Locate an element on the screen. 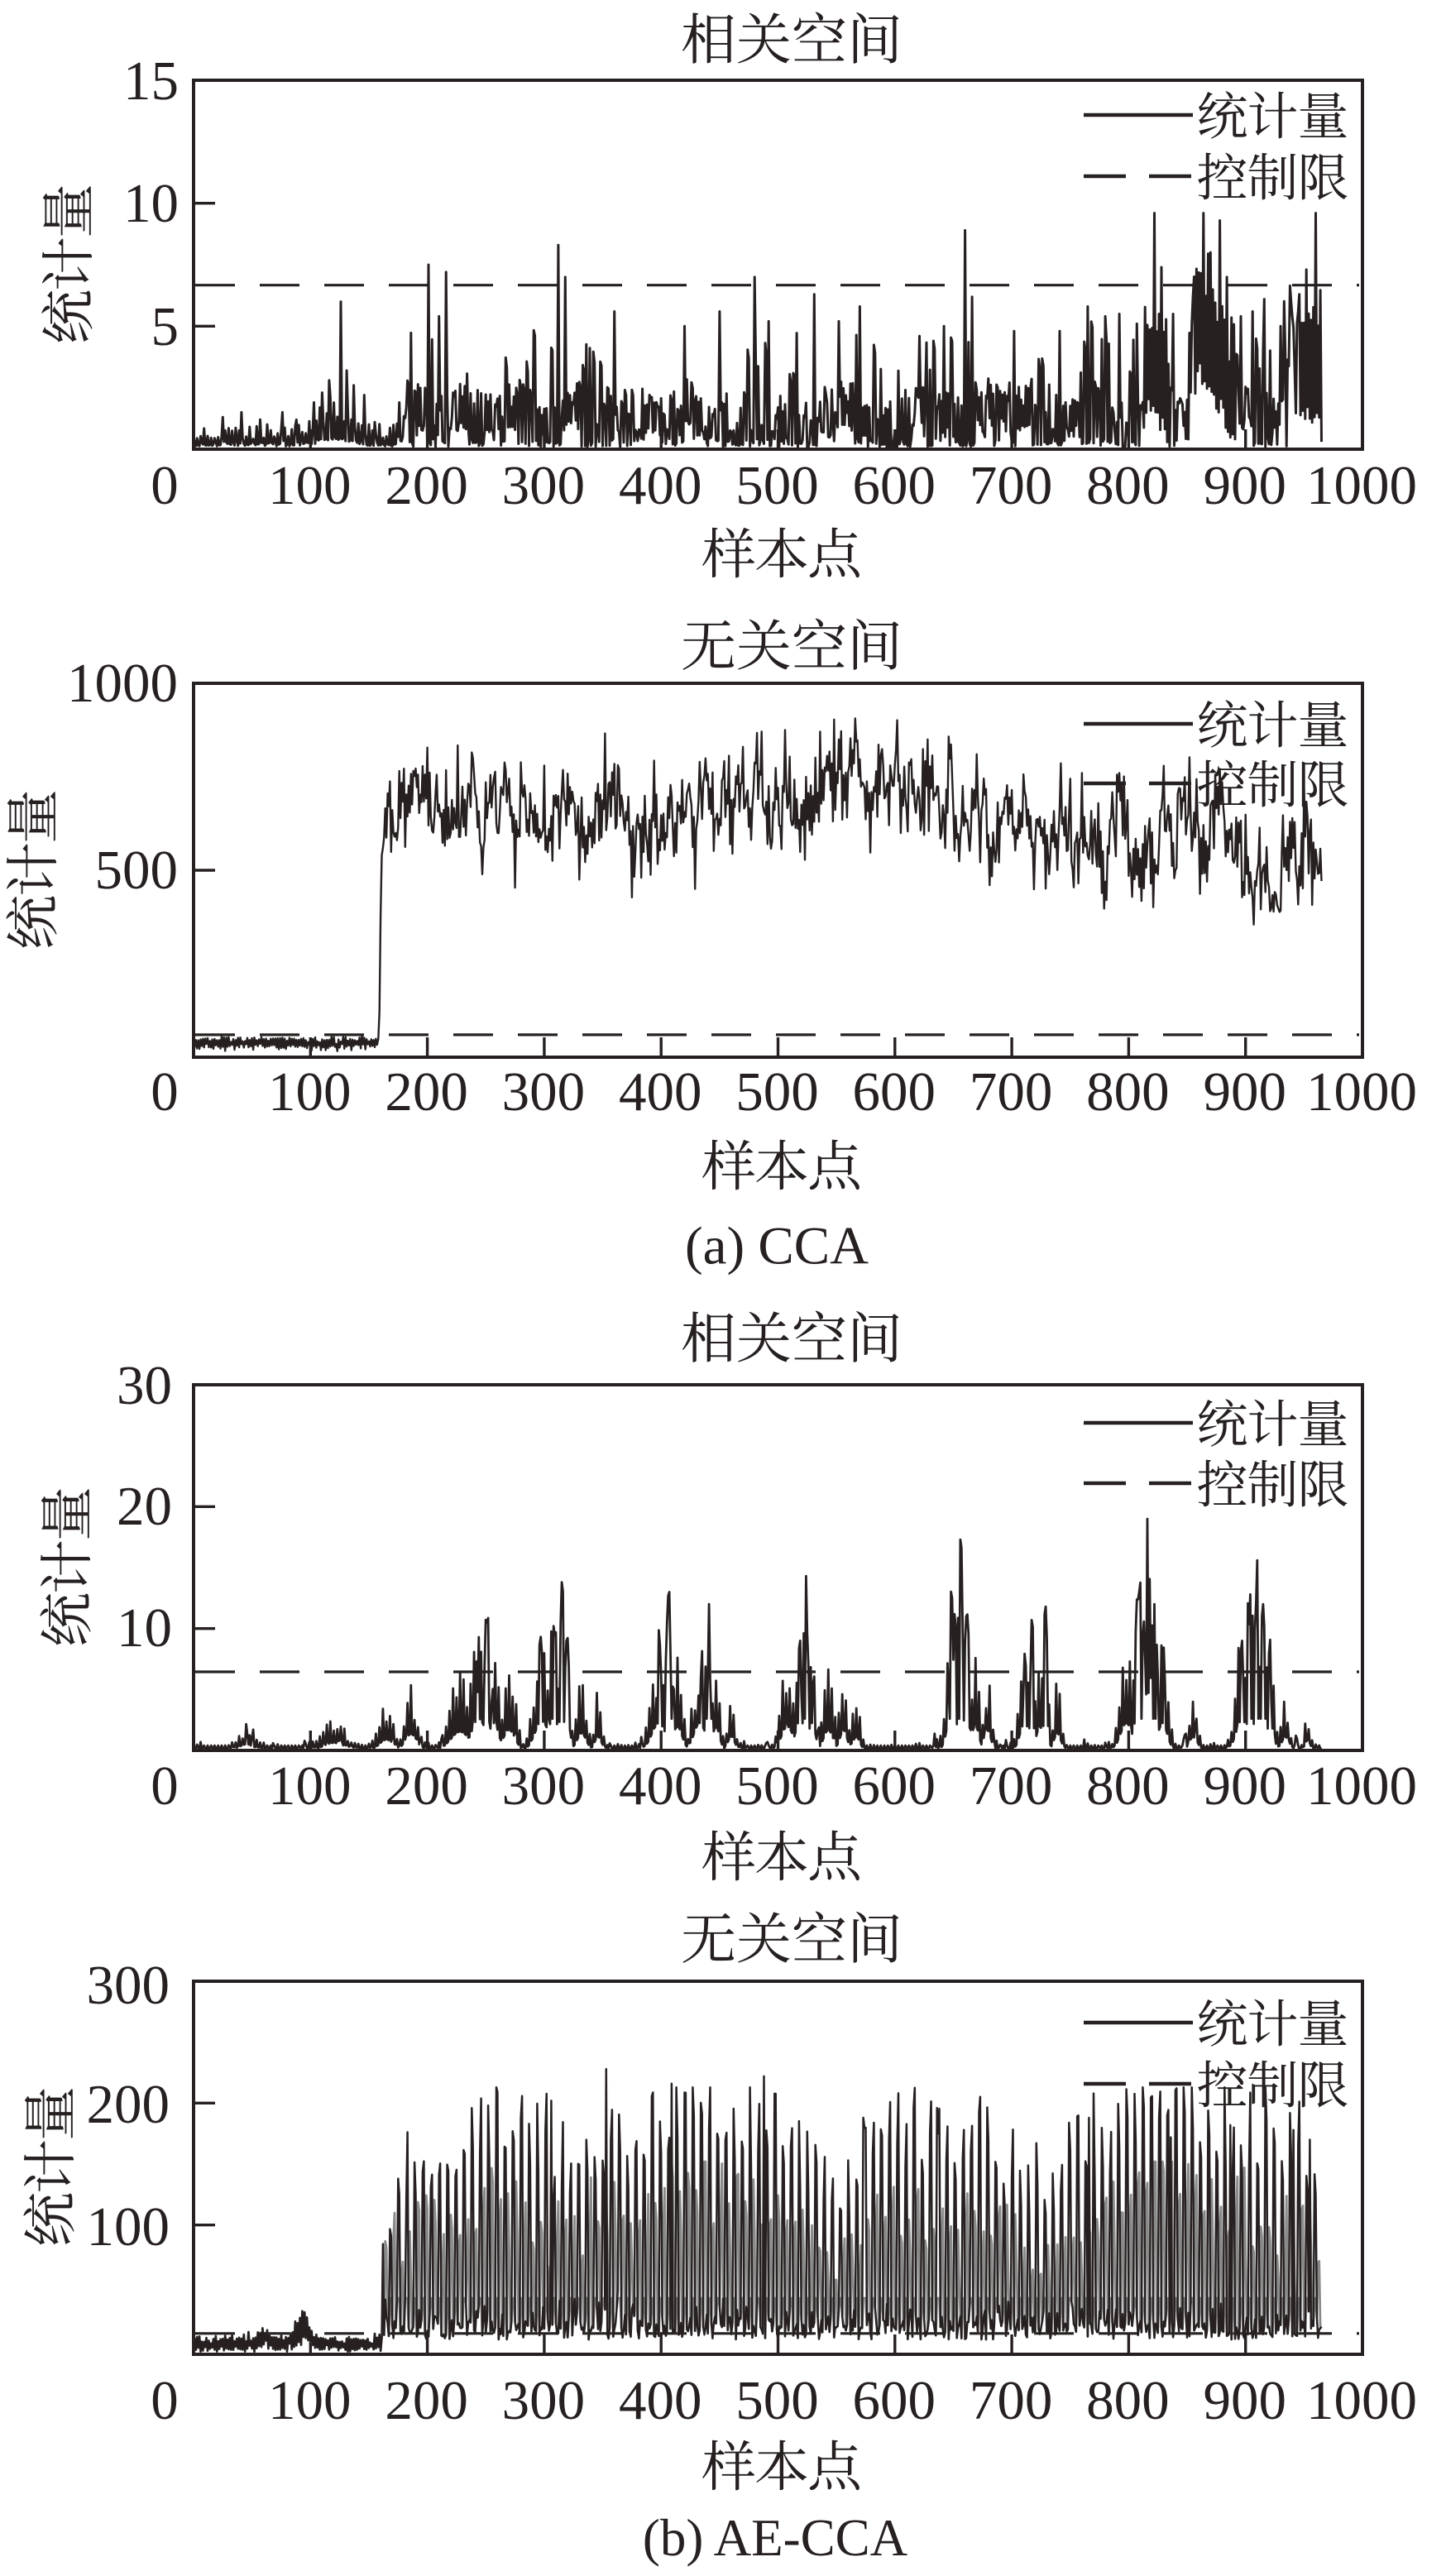 This screenshot has height=2576, width=1446. svg-text: (a) CCA is located at coordinates (777, 1246).